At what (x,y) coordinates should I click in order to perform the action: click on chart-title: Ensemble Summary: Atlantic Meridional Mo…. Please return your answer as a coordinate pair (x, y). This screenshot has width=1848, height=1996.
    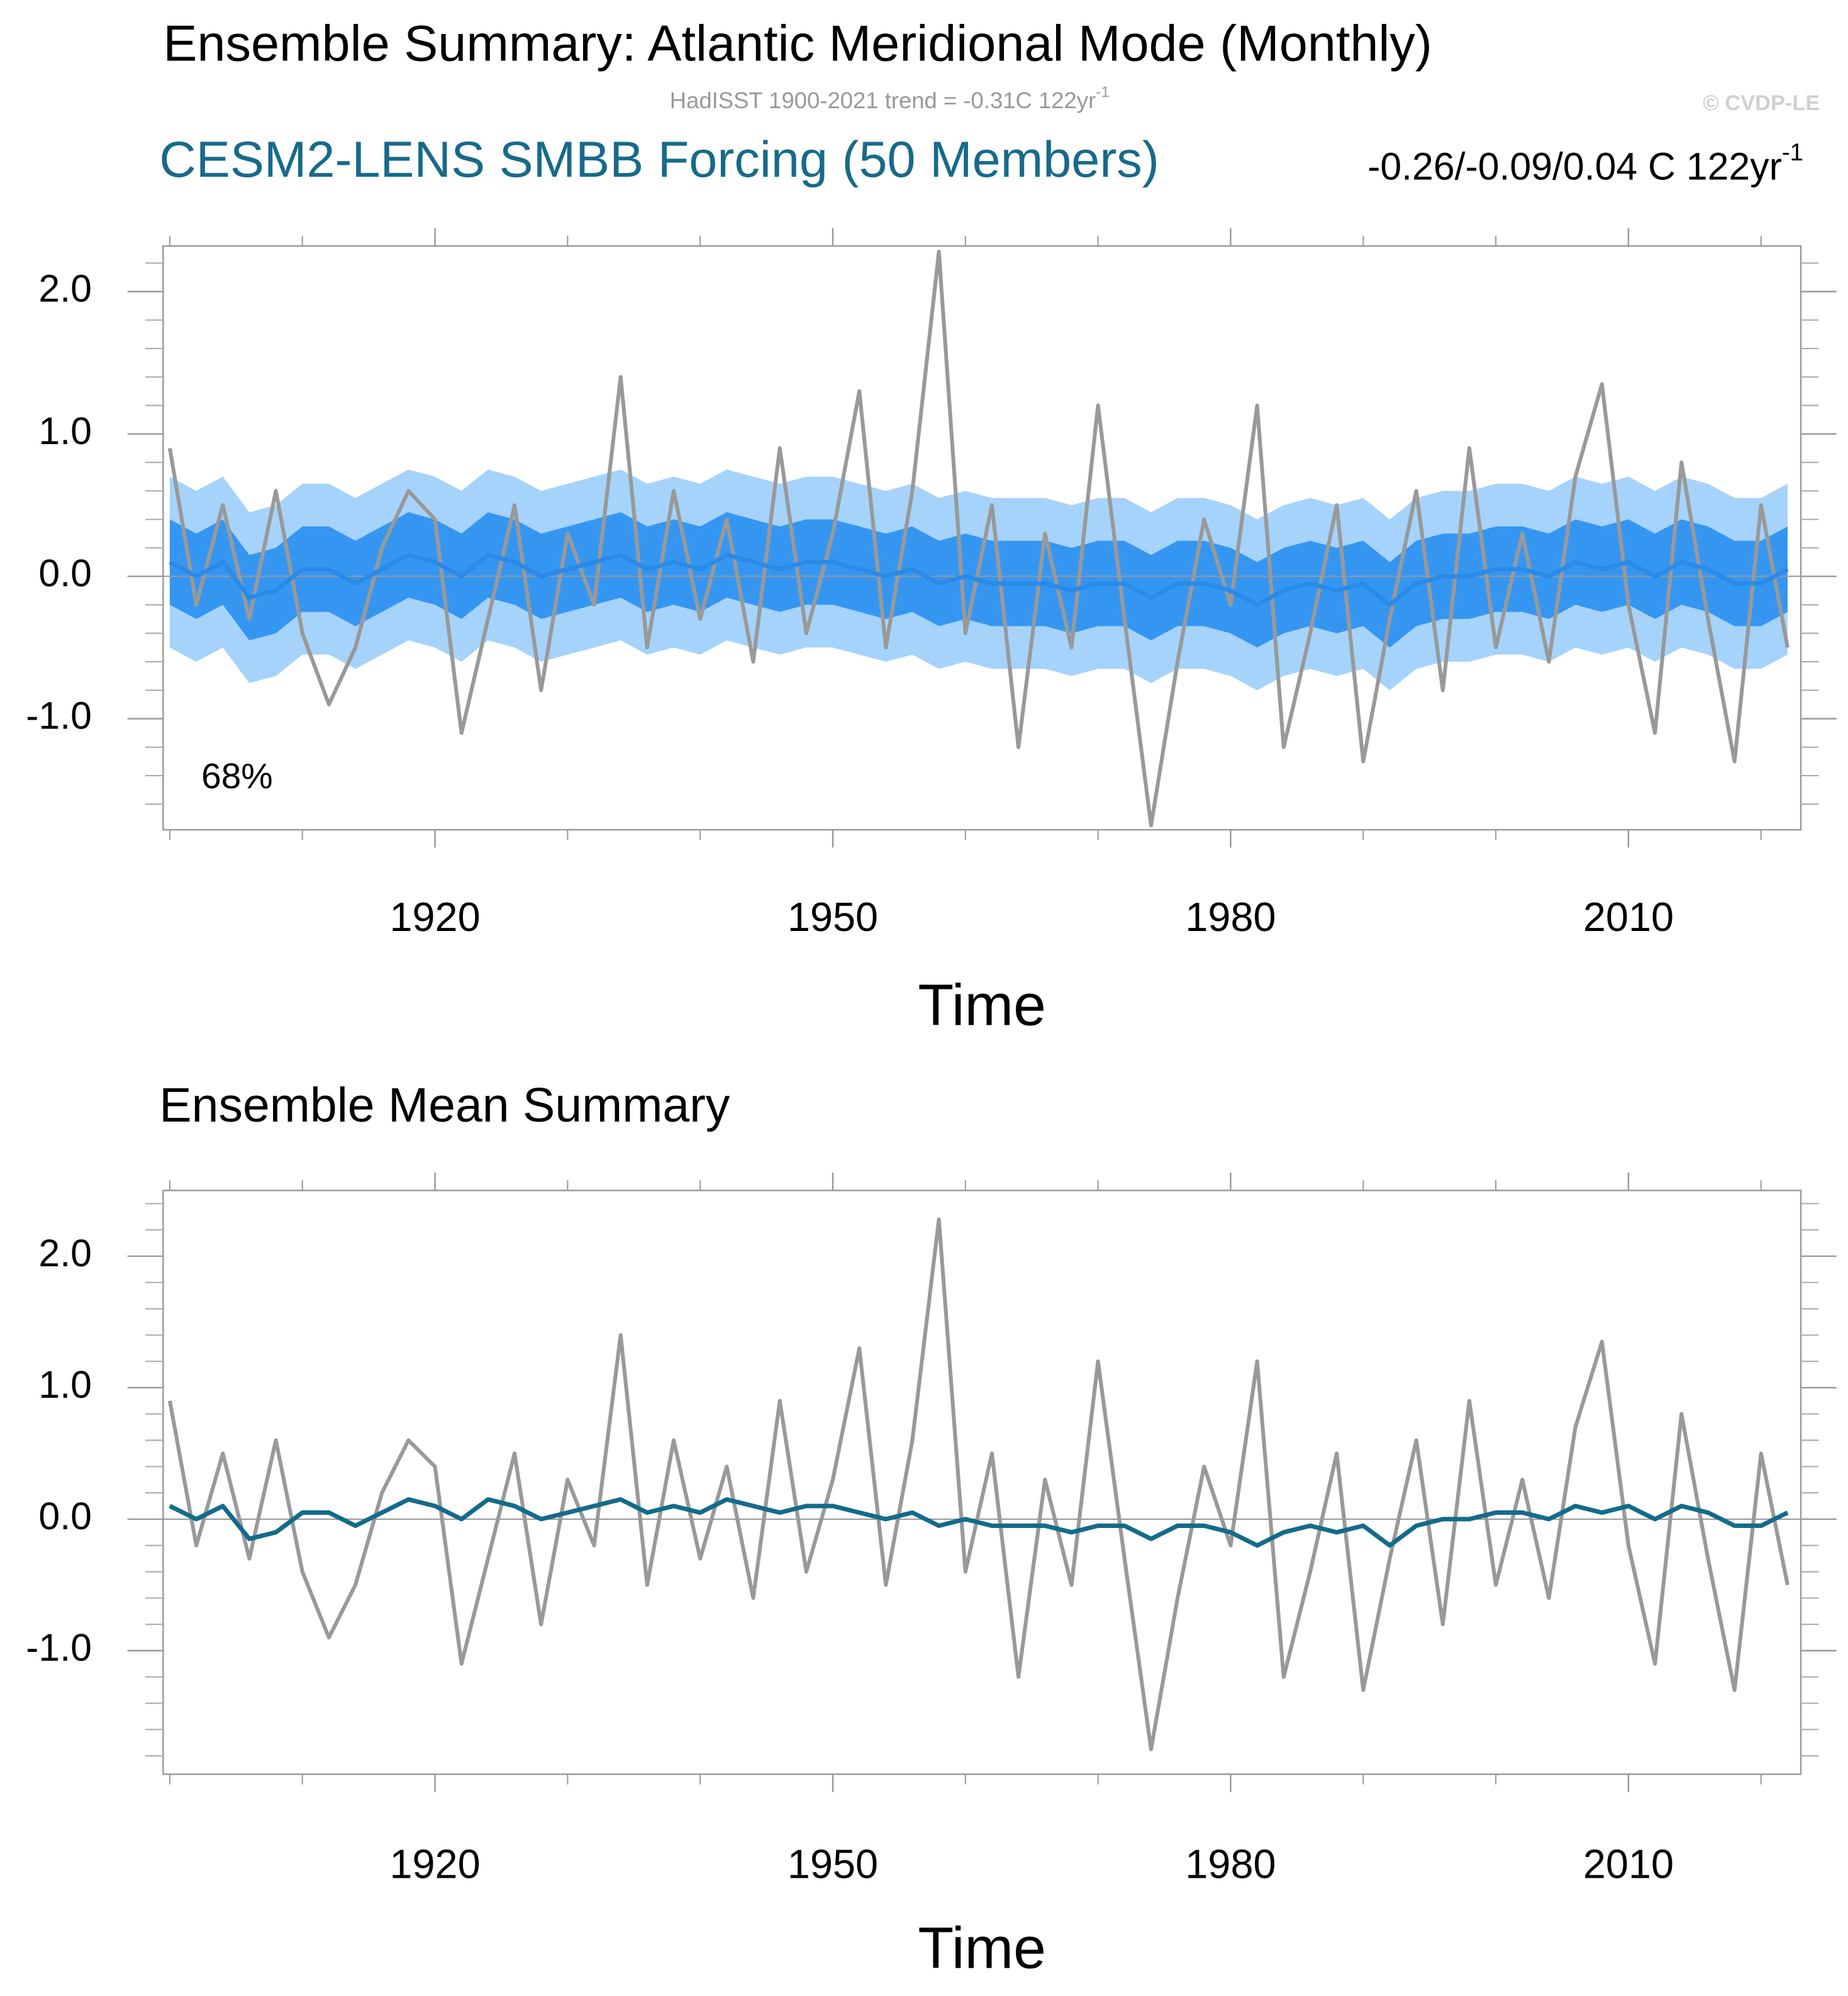
    Looking at the image, I should click on (798, 43).